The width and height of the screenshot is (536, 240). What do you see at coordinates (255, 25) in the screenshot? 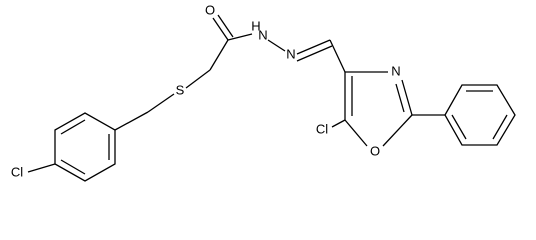
I see `atom-label: H` at bounding box center [255, 25].